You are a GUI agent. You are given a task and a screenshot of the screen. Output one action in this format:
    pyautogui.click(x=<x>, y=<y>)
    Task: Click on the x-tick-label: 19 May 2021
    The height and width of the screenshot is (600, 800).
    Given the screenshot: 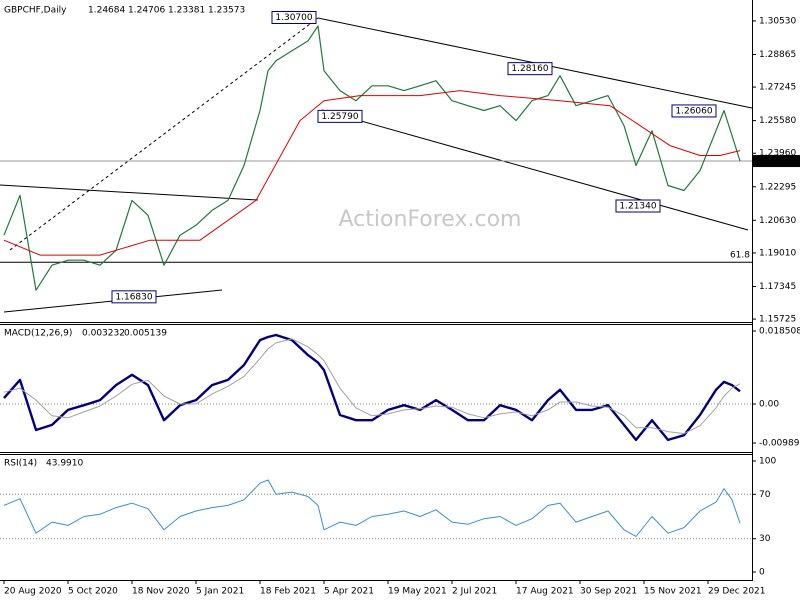 What is the action you would take?
    pyautogui.click(x=417, y=592)
    